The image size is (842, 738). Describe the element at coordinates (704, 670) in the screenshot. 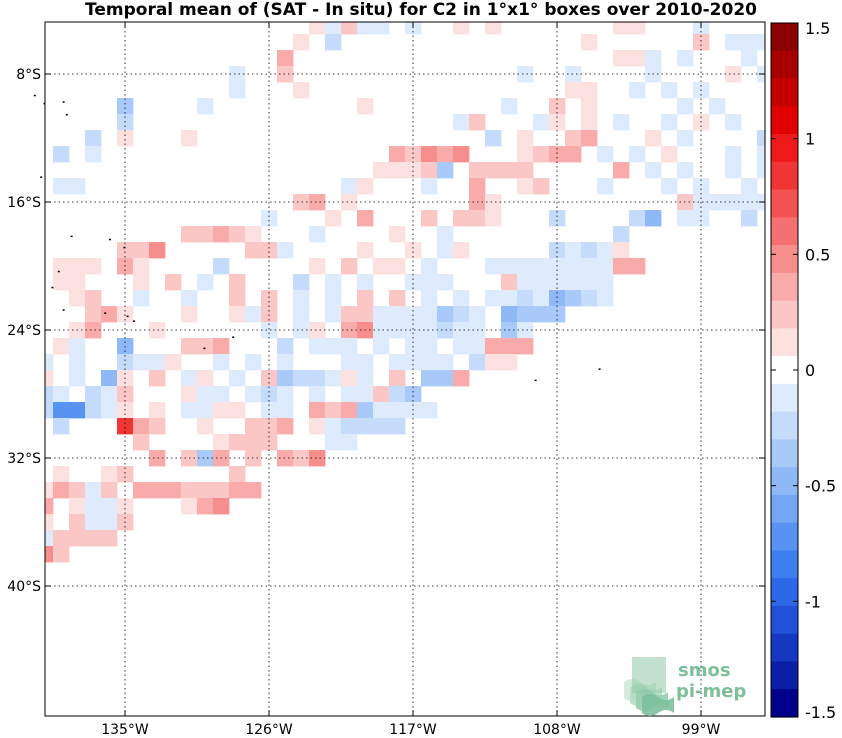

I see `logo-text-smos: smos` at that location.